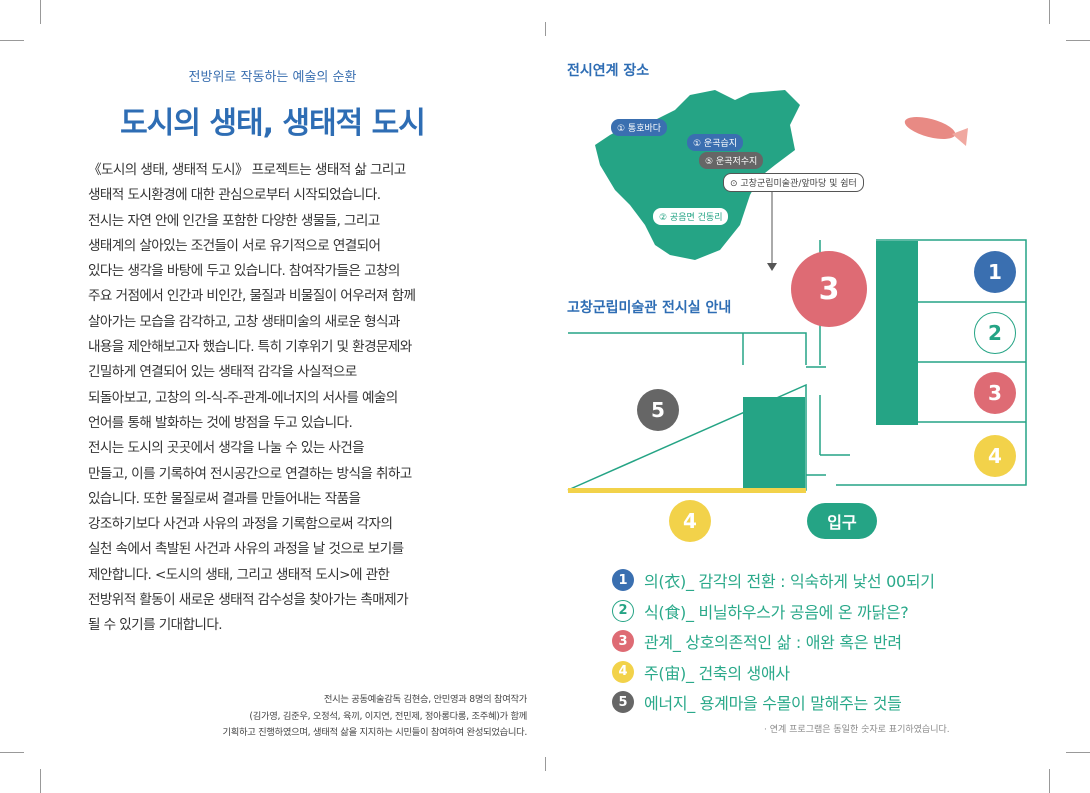 The height and width of the screenshot is (793, 1090). Describe the element at coordinates (246, 549) in the screenshot. I see `body-line: 실천 속에서 촉발된 사건과 사유의 과정을 날 것으로 보기를` at that location.